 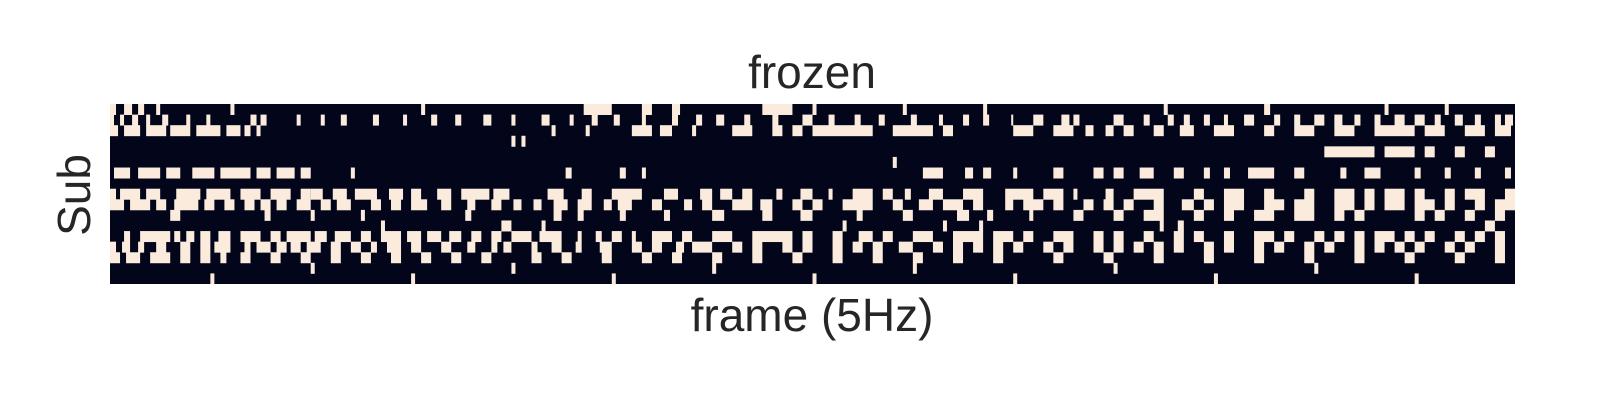 What do you see at coordinates (812, 315) in the screenshot?
I see `x-axis-label: frame (5Hz)` at bounding box center [812, 315].